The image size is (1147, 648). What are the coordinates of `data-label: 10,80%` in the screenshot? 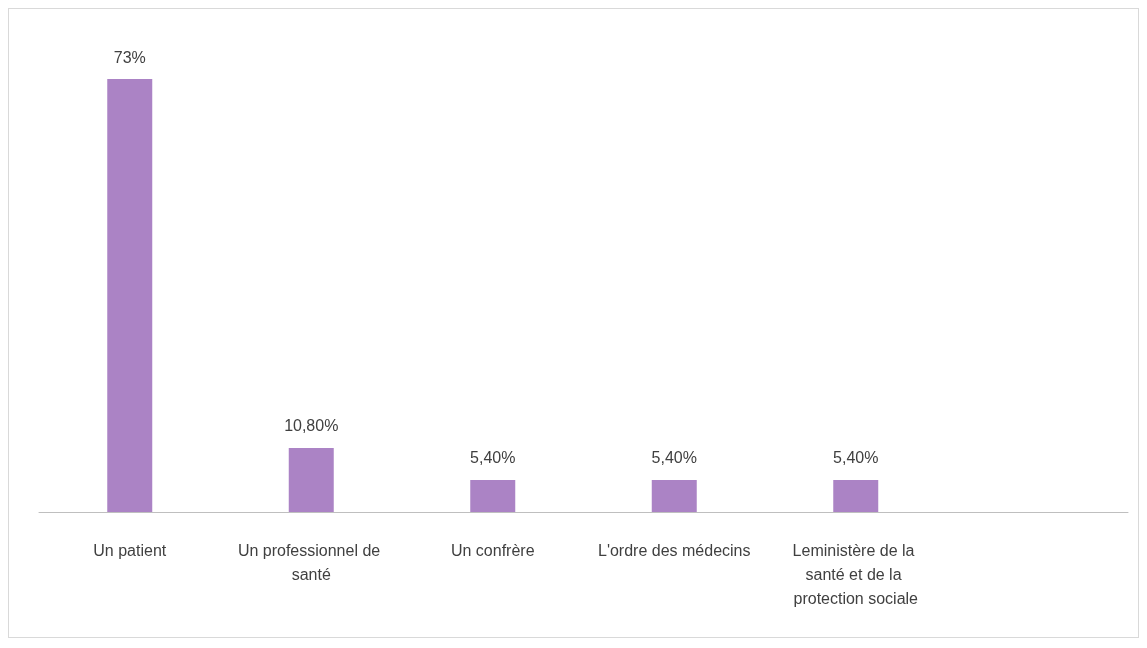 It's located at (311, 426).